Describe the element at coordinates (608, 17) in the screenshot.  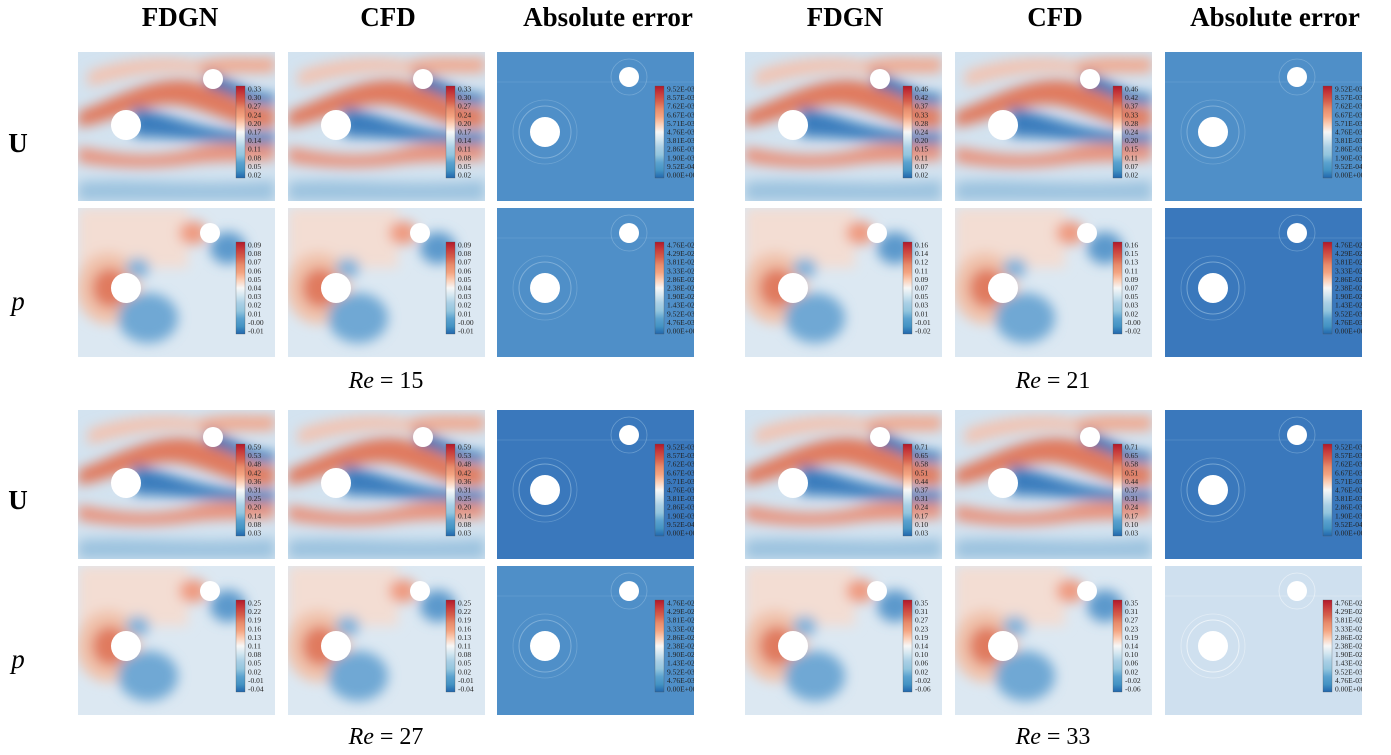
I see `column-header-error-left: Absolute error` at that location.